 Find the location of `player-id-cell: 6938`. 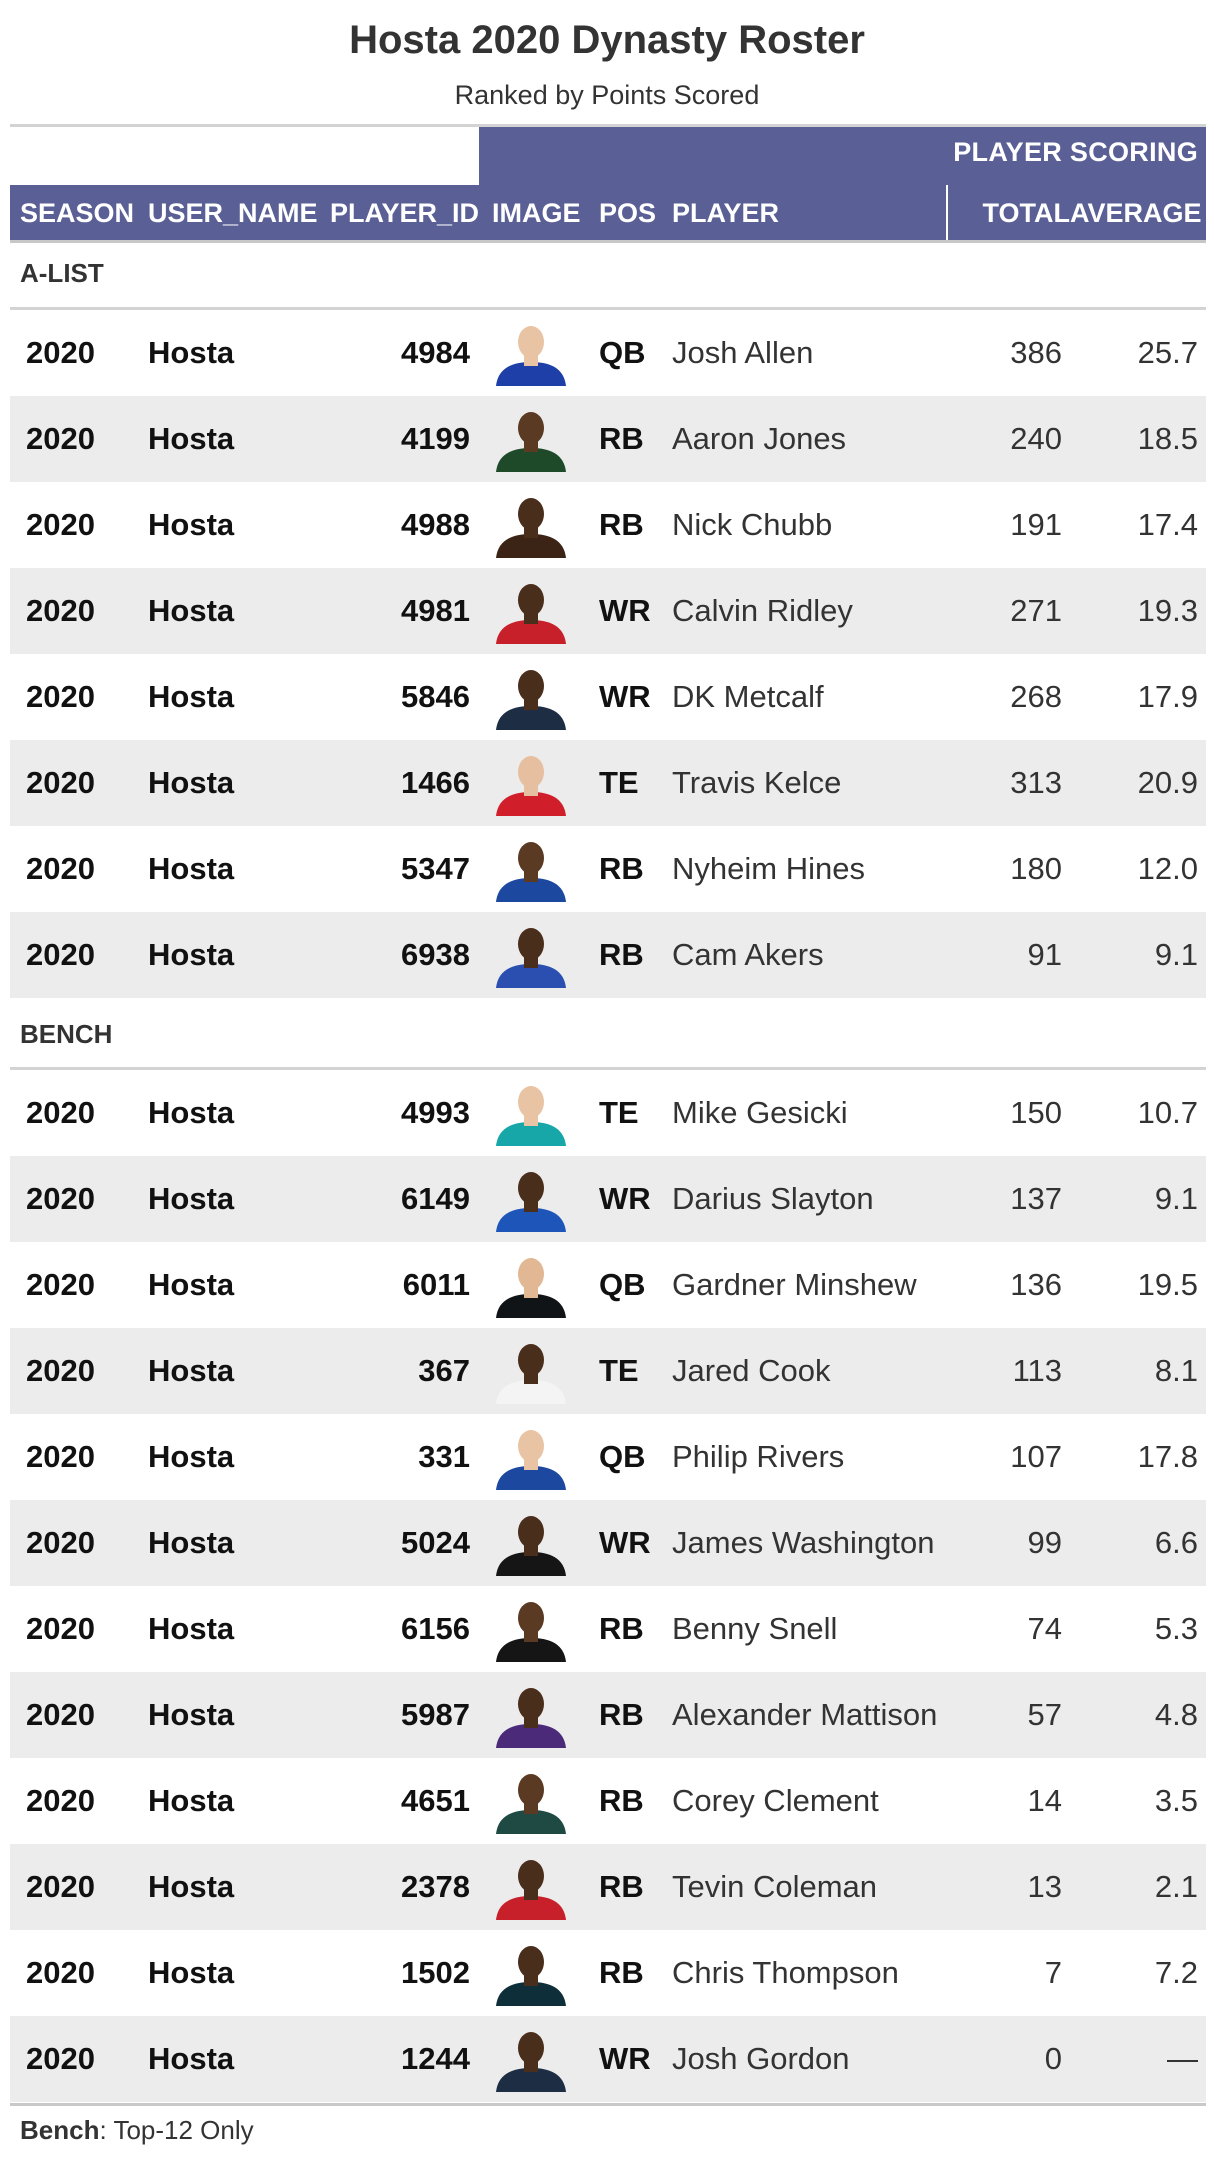

player-id-cell: 6938 is located at coordinates (400, 955).